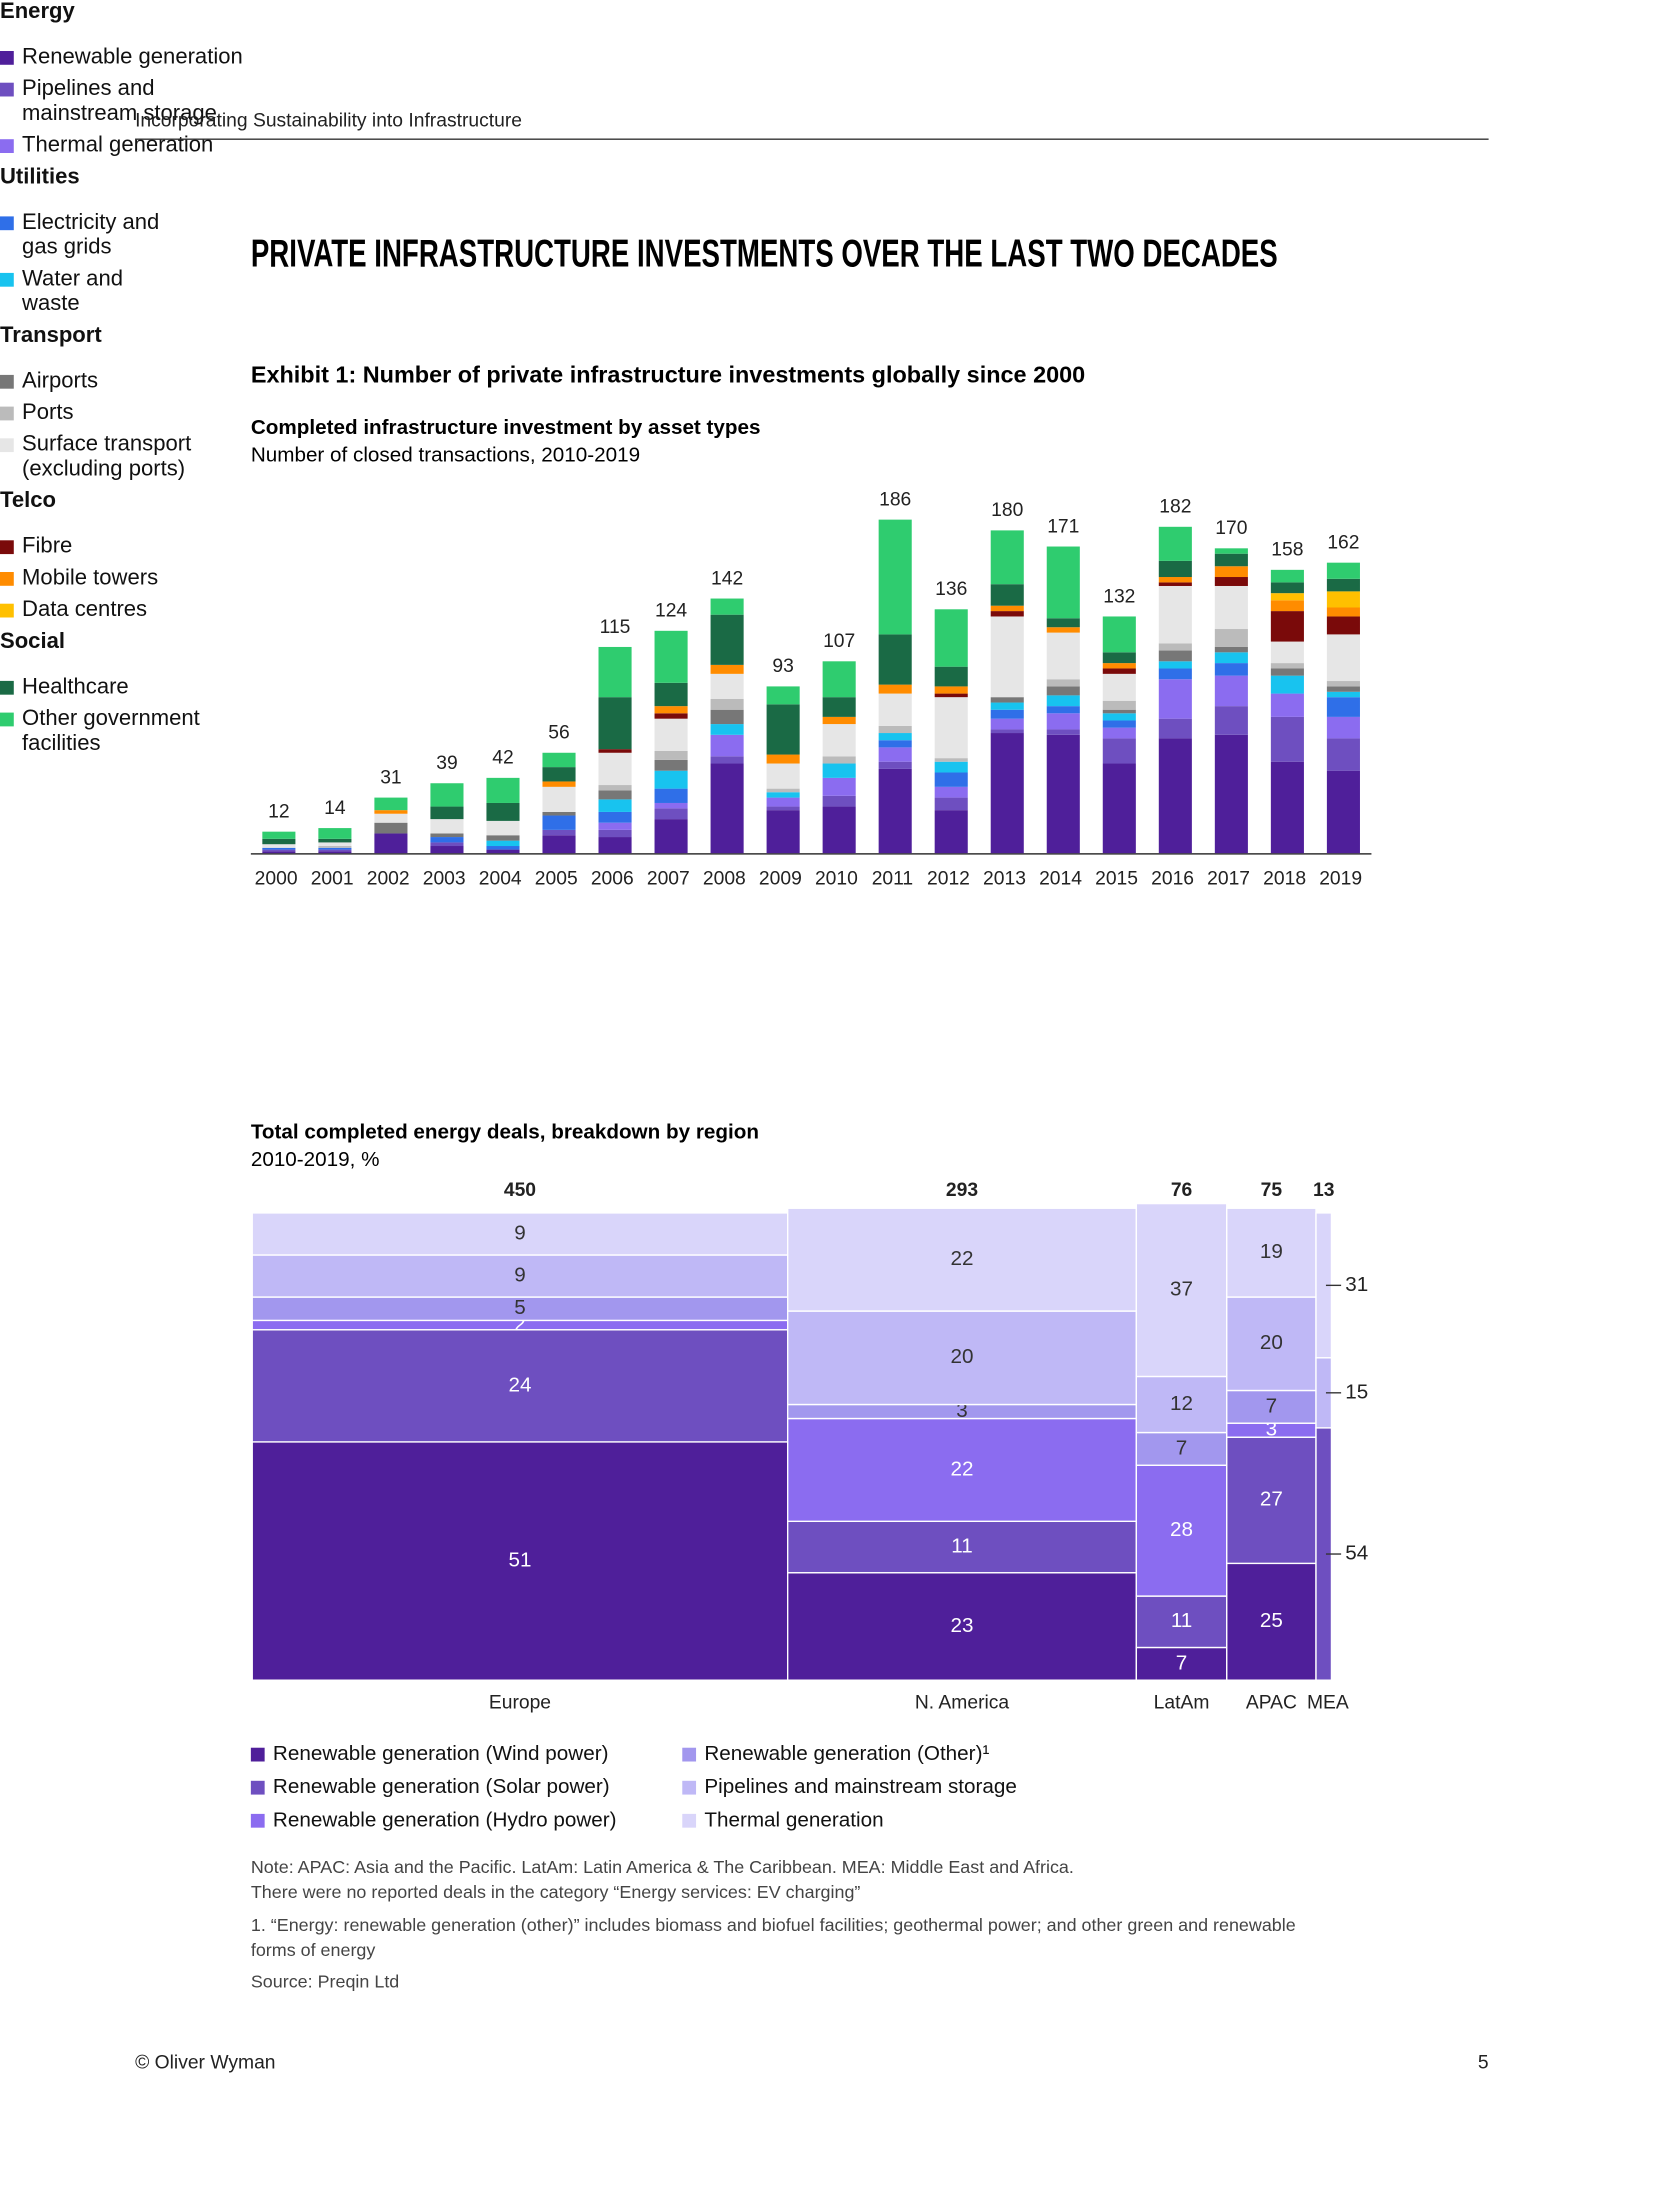  Describe the element at coordinates (783, 1820) in the screenshot. I see `legend-item: Thermal generation` at that location.